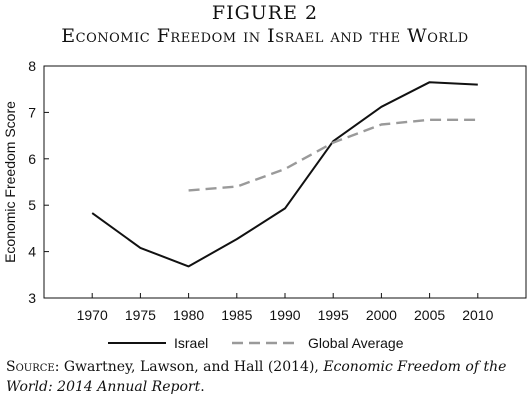 This screenshot has width=530, height=404. What do you see at coordinates (265, 13) in the screenshot?
I see `figure-label: FIGURE 2` at bounding box center [265, 13].